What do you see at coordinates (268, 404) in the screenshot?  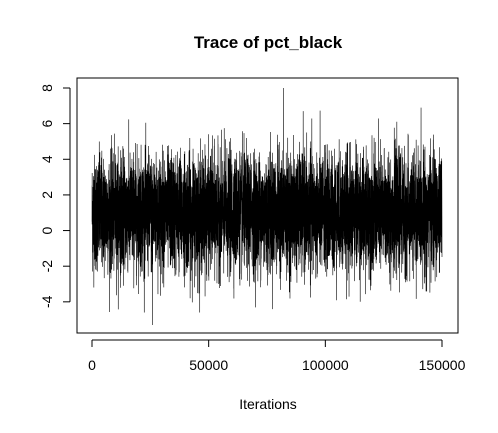 I see `x-axis-label: Iterations` at bounding box center [268, 404].